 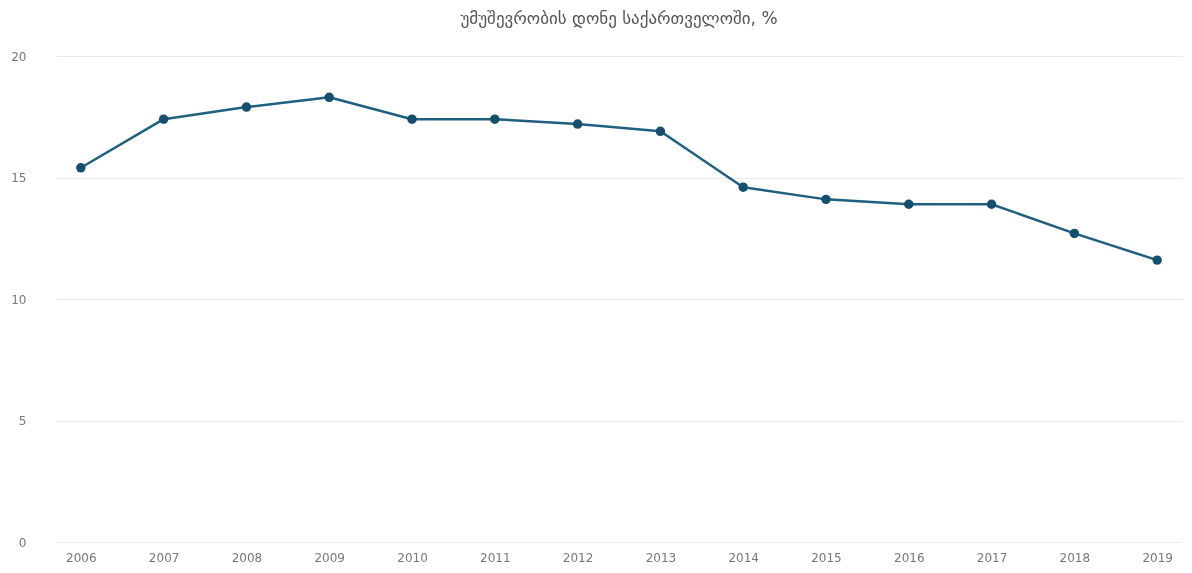 I want to click on y-tick-label: 10, so click(x=19, y=299).